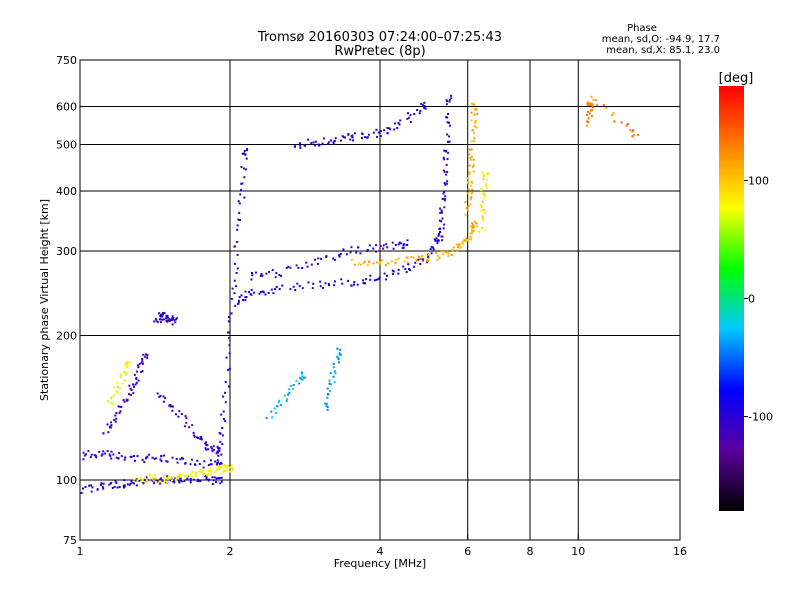  What do you see at coordinates (661, 39) in the screenshot?
I see `phase-stats-o: mean, sd,O: -94.9, 17.7` at bounding box center [661, 39].